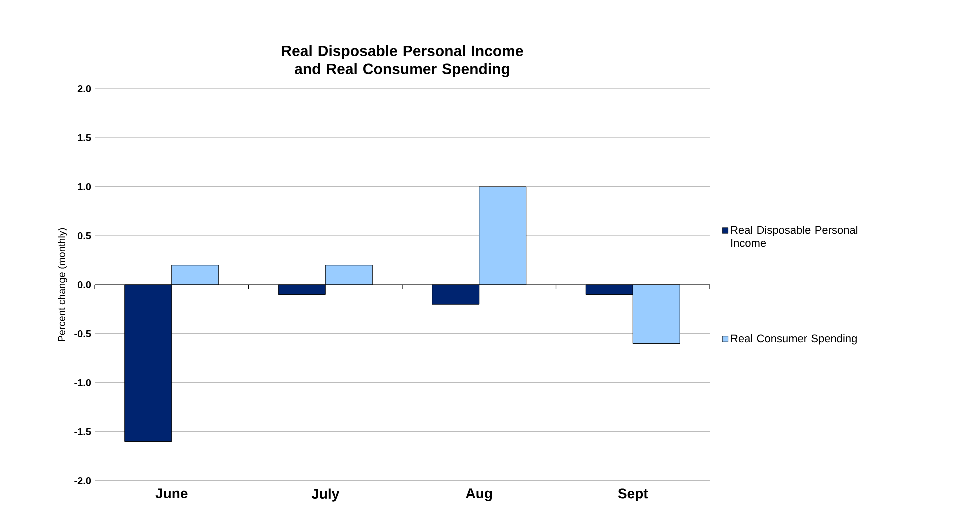 This screenshot has width=978, height=529. I want to click on y-tick-label: -1.0, so click(83, 383).